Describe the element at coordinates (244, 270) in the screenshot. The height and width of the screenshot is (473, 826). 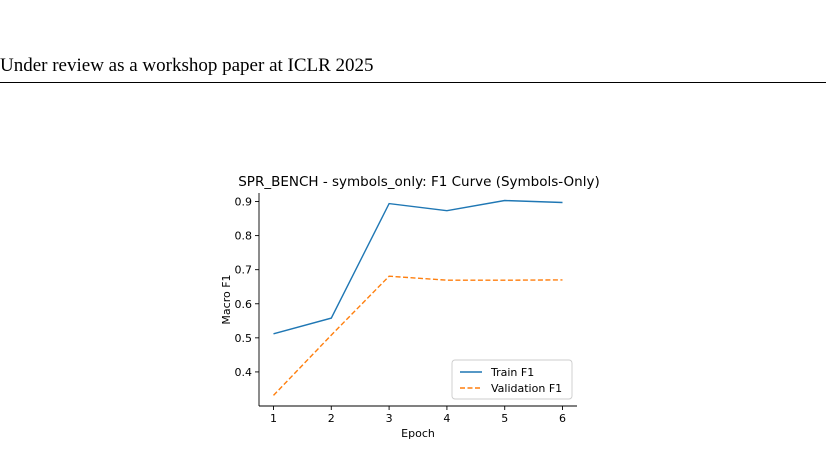
I see `y-tick-label: 0.7` at that location.